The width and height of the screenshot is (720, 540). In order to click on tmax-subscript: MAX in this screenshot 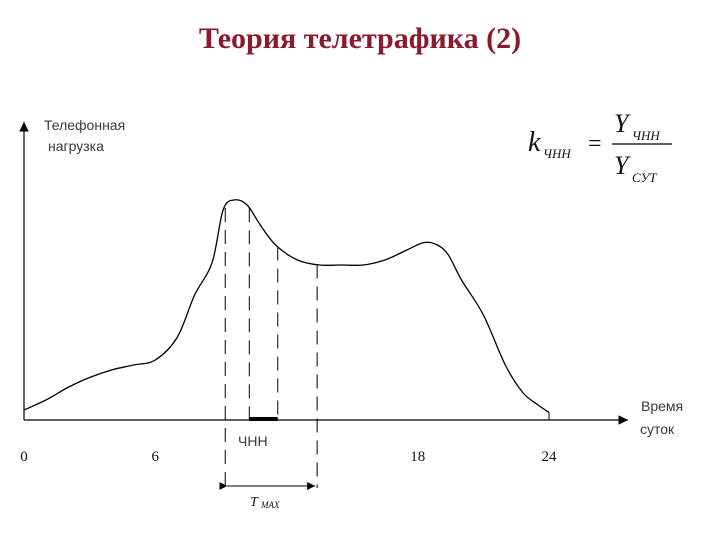, I will do `click(270, 505)`.